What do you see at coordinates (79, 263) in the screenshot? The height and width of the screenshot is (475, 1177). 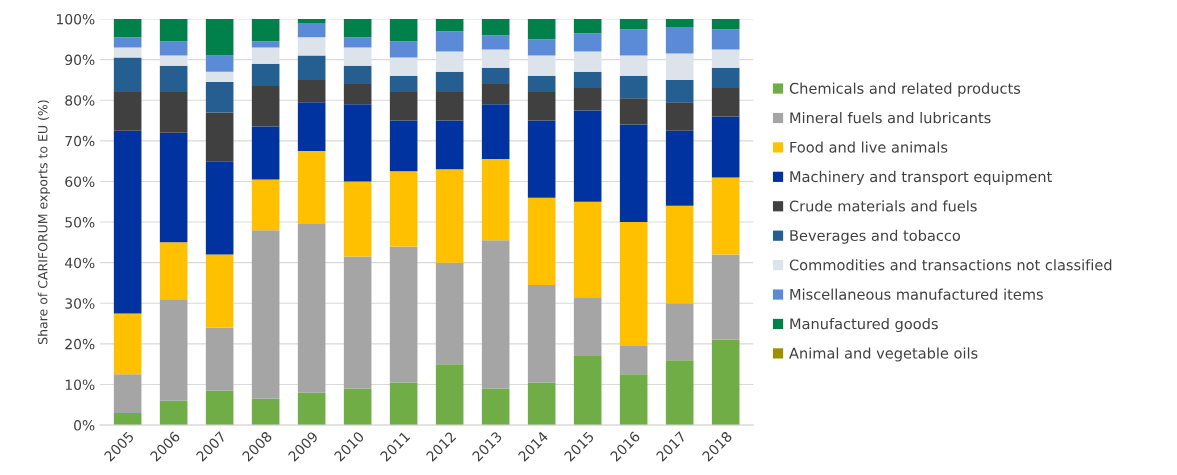 I see `y-tick-label: 40%` at bounding box center [79, 263].